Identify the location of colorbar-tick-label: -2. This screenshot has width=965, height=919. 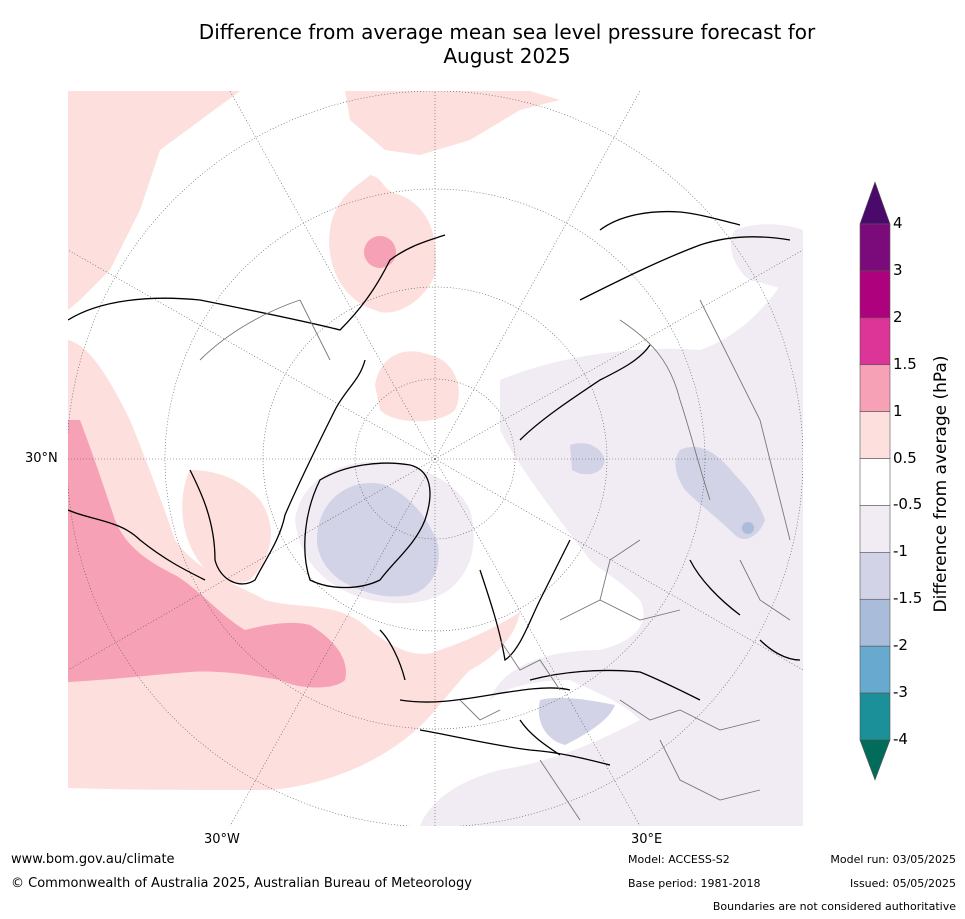
(900, 645).